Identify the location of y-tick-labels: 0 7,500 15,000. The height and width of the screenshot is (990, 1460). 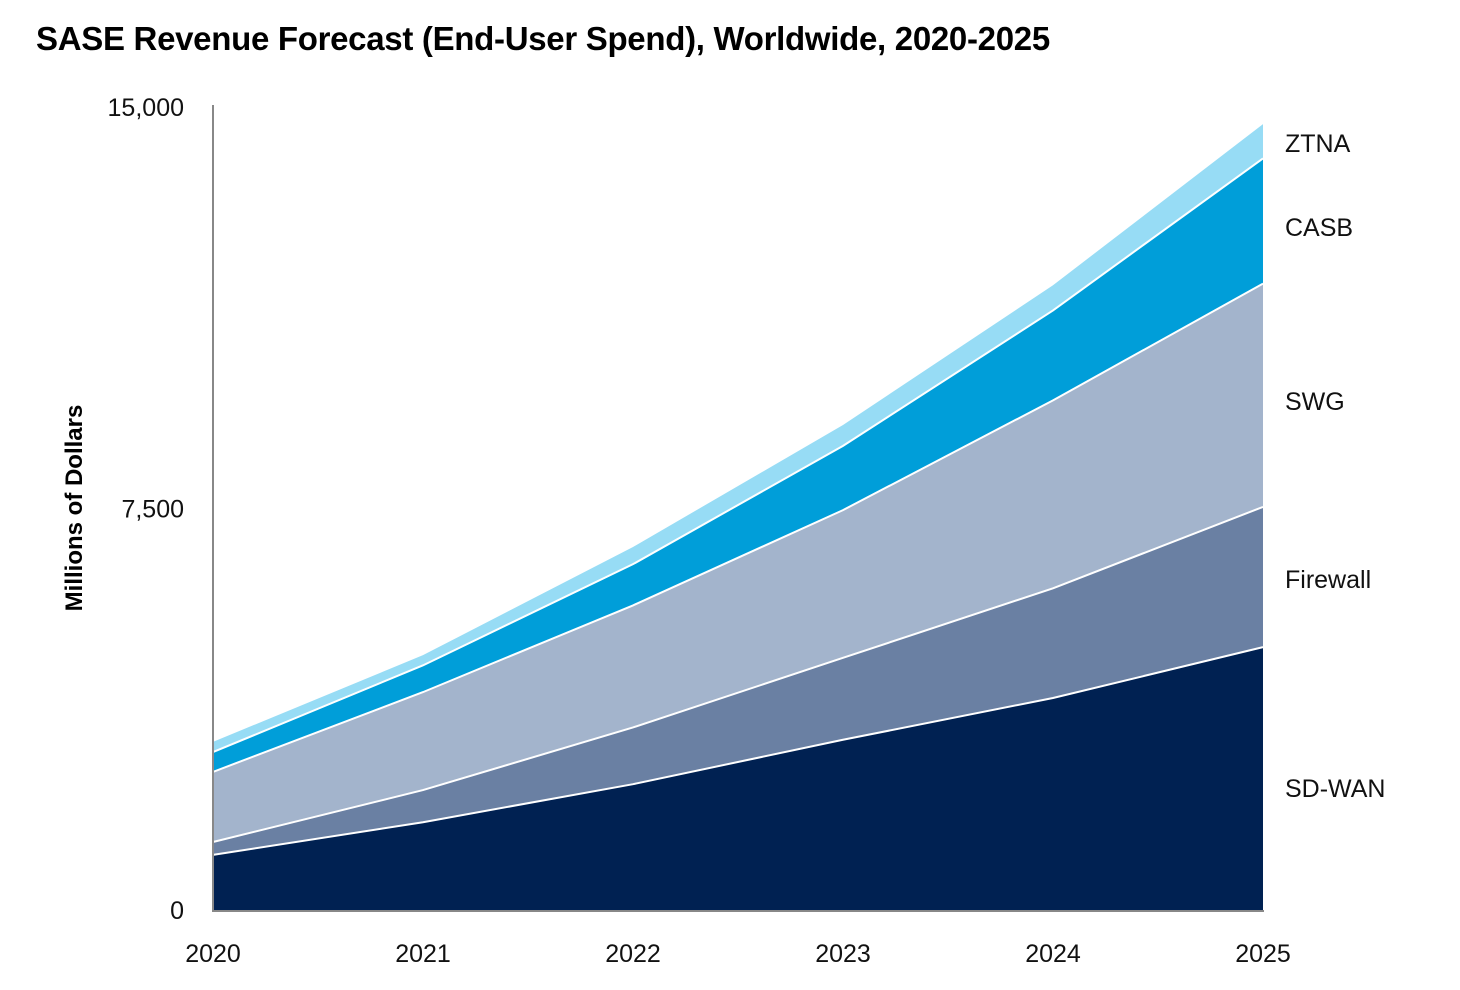
(146, 509).